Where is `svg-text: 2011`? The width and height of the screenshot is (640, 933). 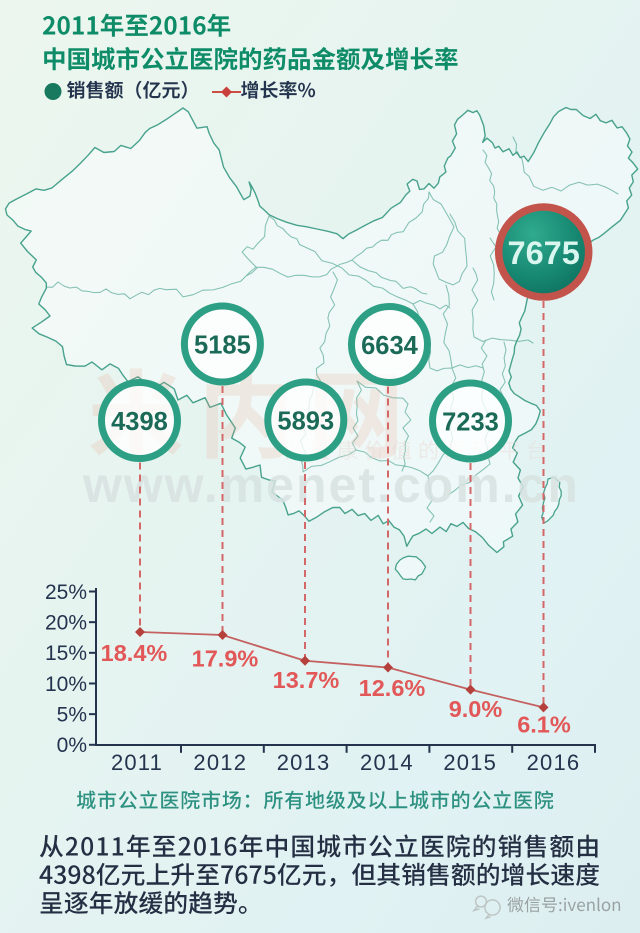
svg-text: 2011 is located at coordinates (137, 762).